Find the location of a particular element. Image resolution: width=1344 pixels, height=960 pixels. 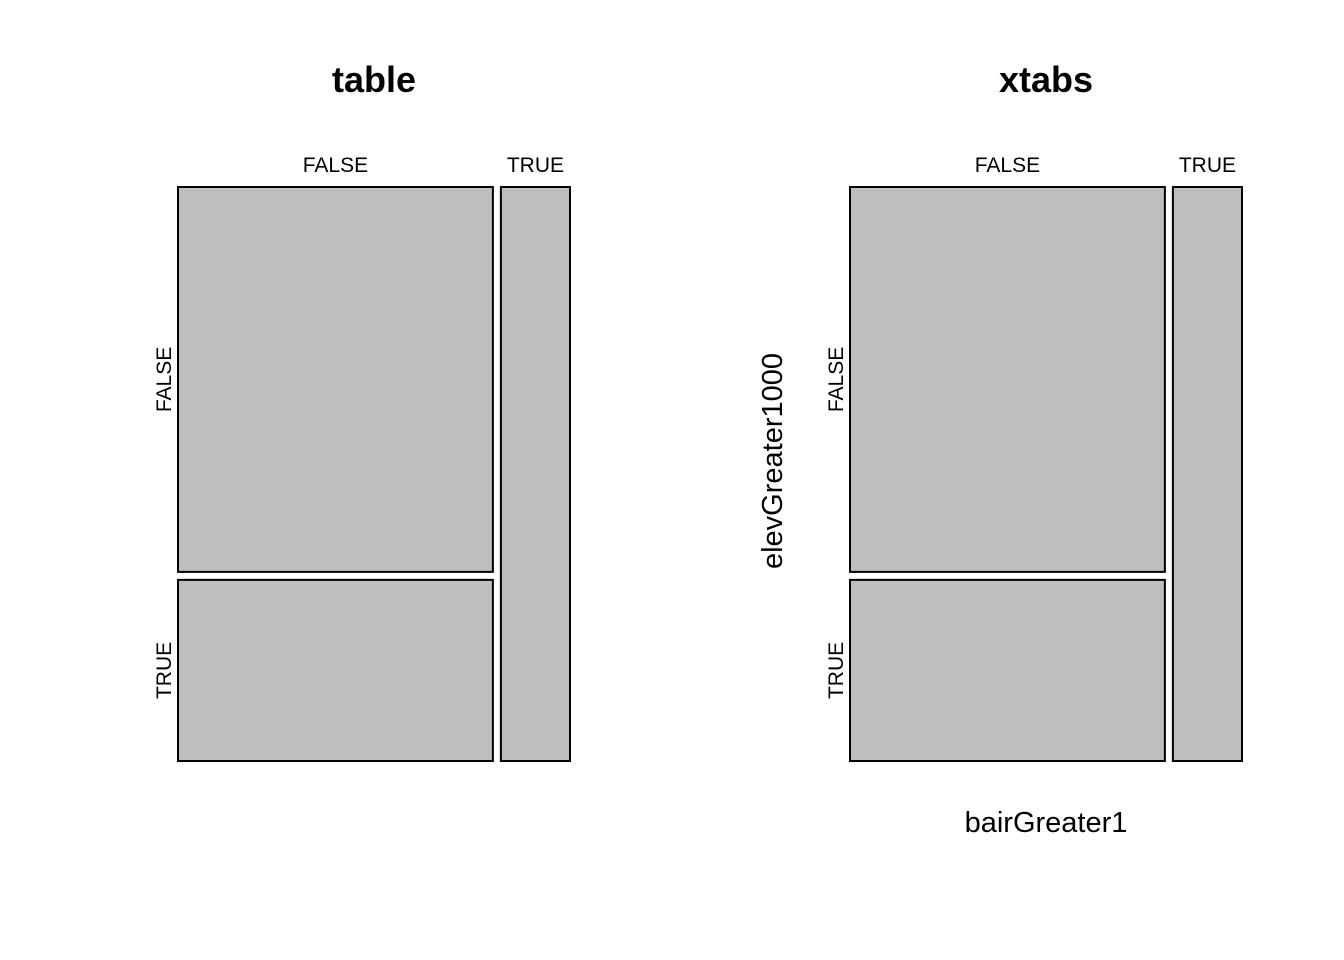

x-axis-label: bairGreater1 is located at coordinates (1046, 823).